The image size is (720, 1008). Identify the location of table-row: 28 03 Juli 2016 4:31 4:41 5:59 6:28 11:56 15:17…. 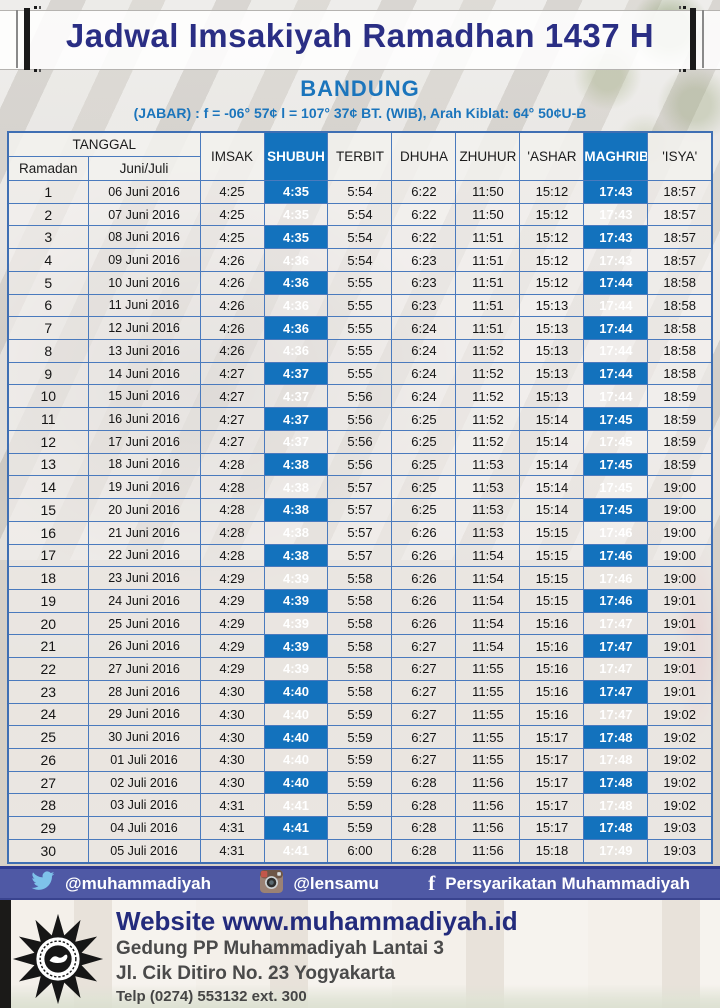
(360, 805).